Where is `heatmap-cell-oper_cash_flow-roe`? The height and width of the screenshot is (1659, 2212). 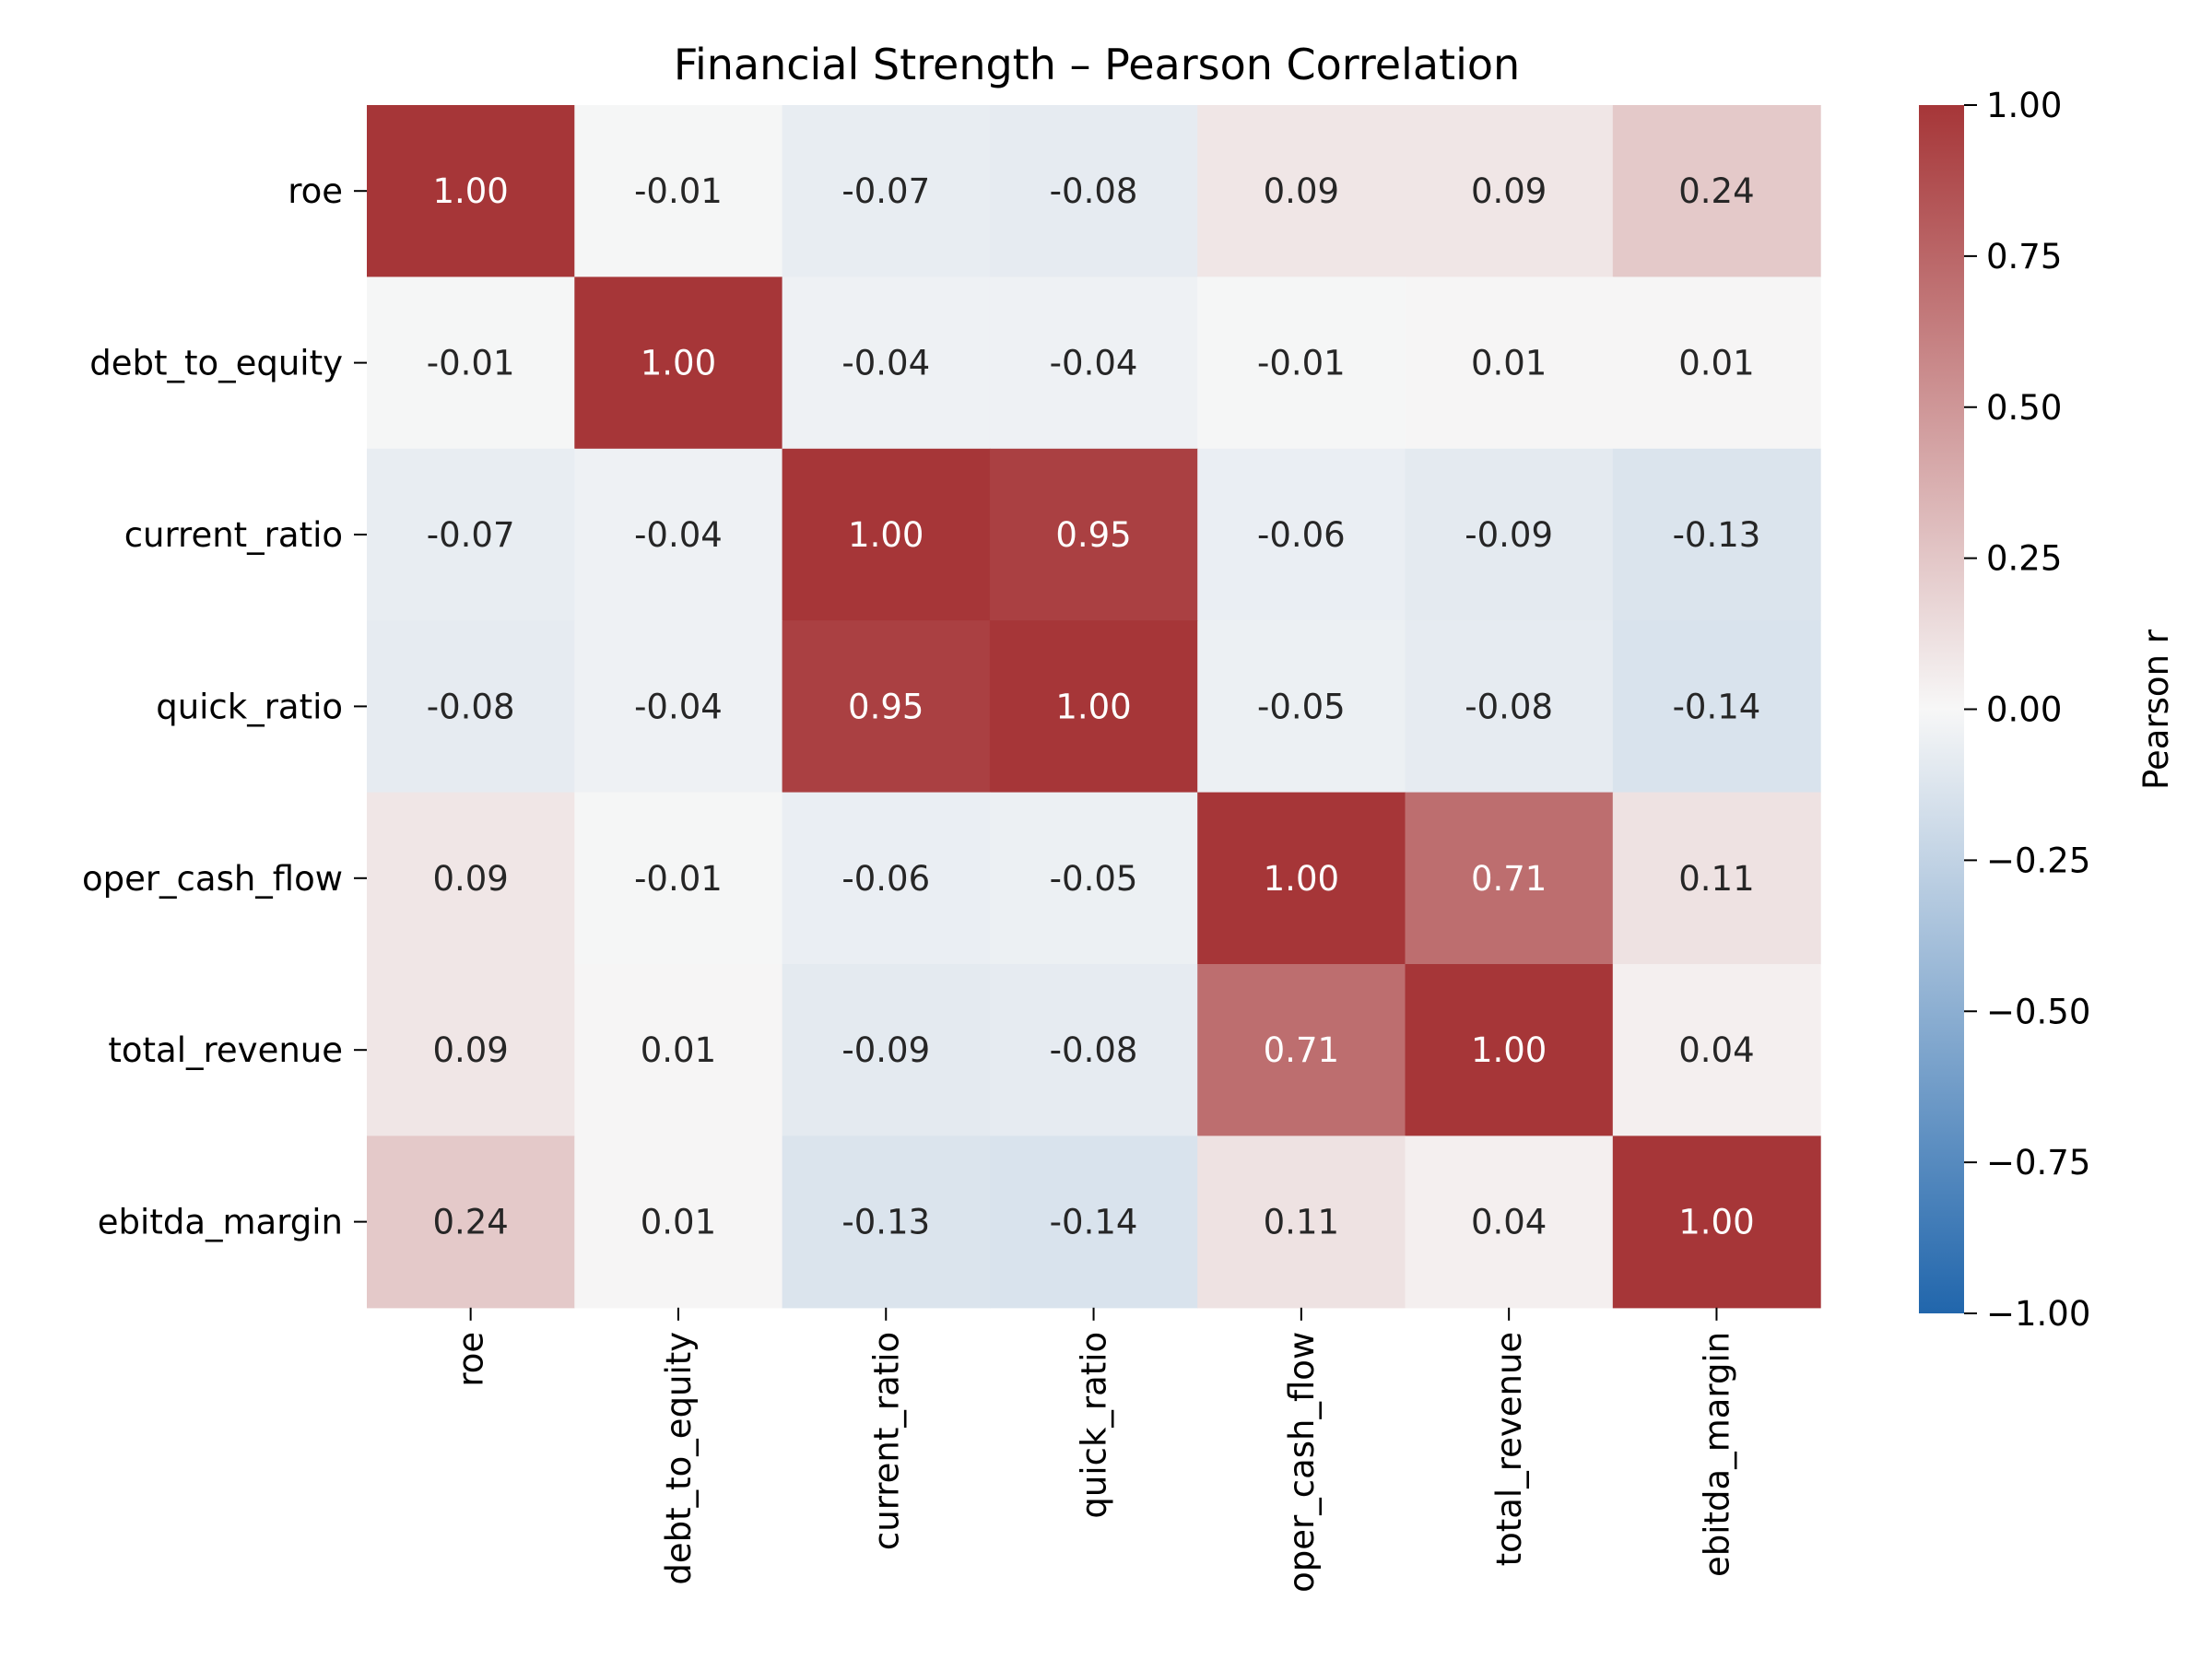
heatmap-cell-oper_cash_flow-roe is located at coordinates (471, 878).